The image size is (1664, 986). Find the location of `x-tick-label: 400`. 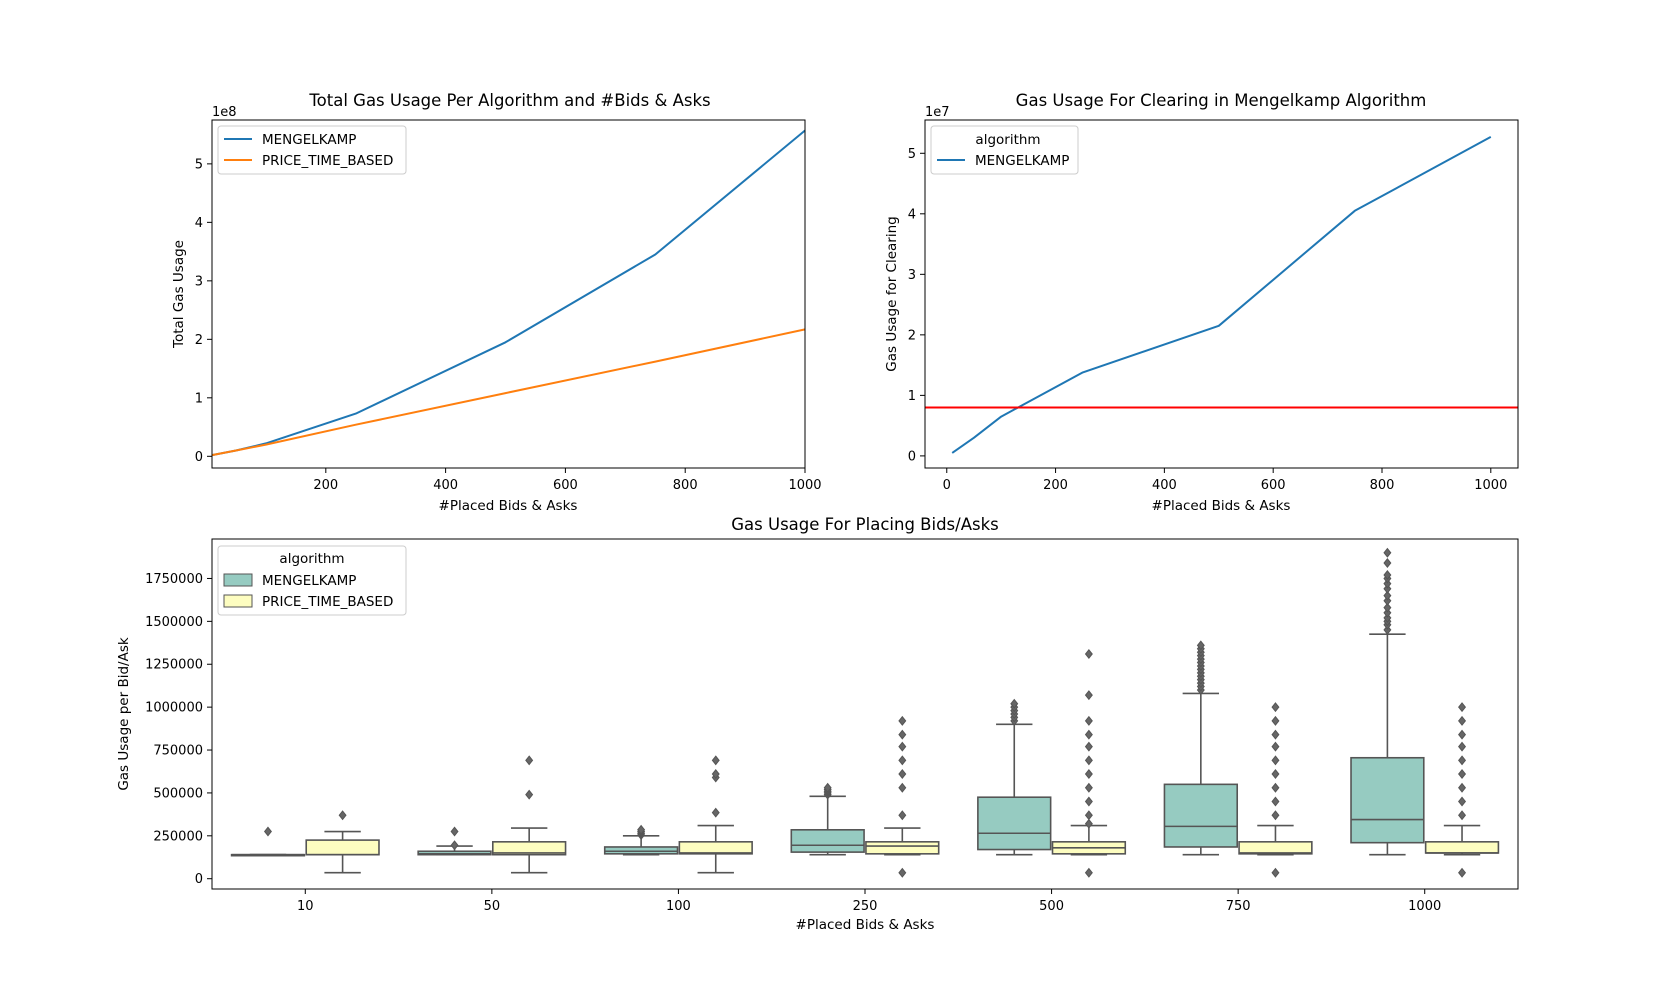

x-tick-label: 400 is located at coordinates (1164, 485).